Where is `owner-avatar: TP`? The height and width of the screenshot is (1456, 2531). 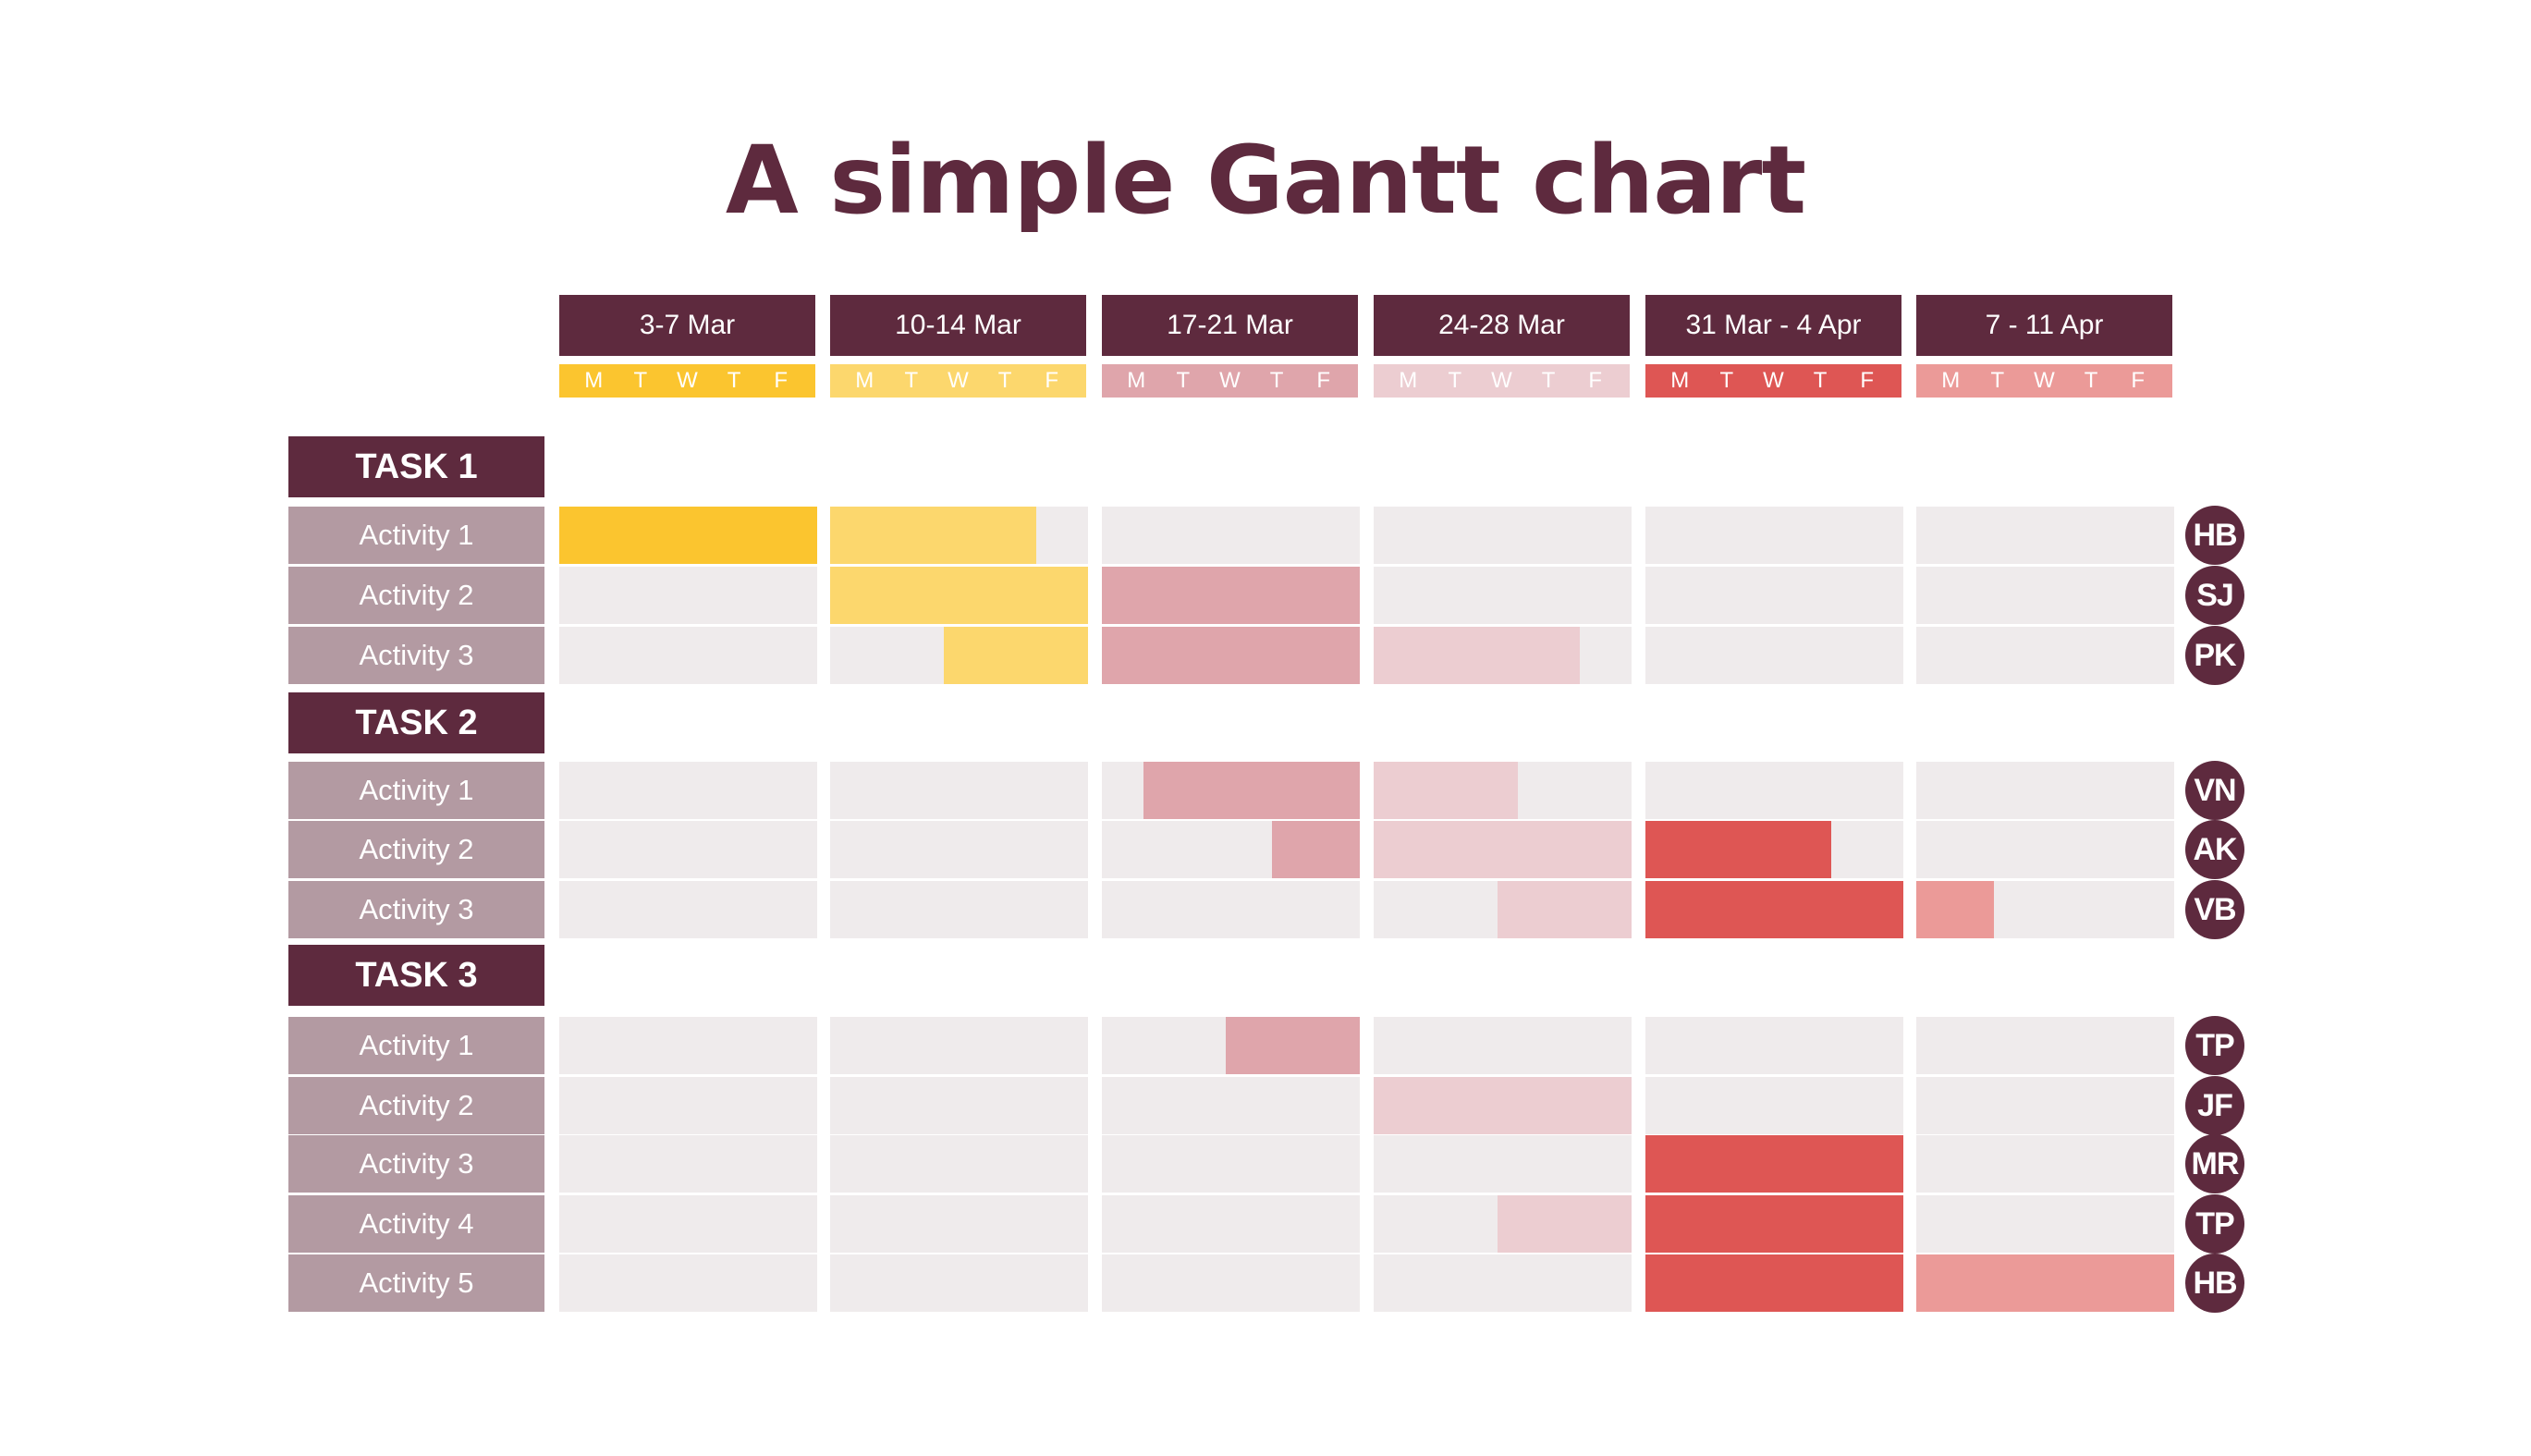
owner-avatar: TP is located at coordinates (2214, 1045).